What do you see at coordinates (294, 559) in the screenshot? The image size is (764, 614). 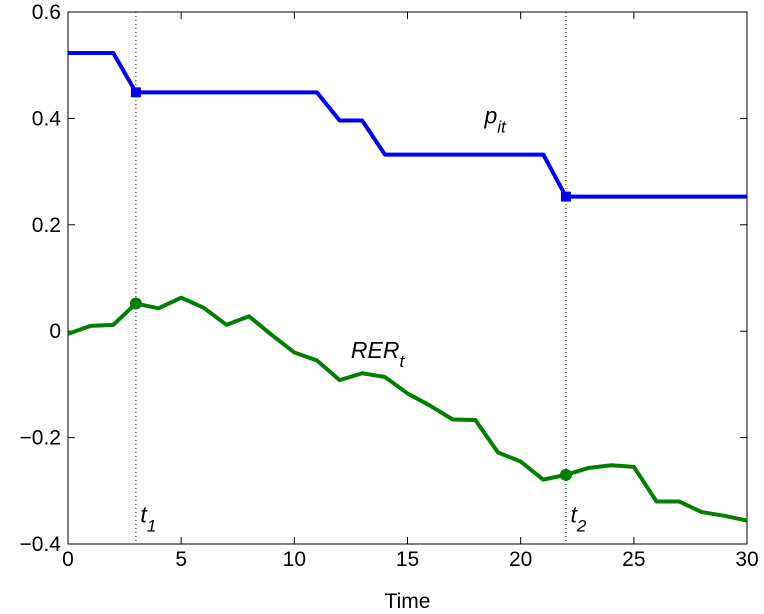 I see `x-tick-label: 10` at bounding box center [294, 559].